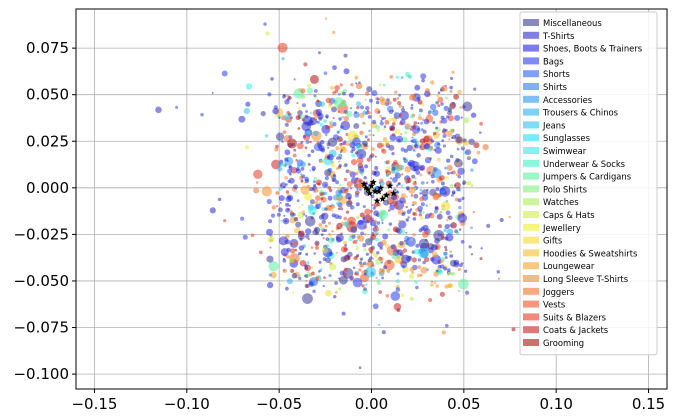 The width and height of the screenshot is (675, 419). Describe the element at coordinates (553, 61) in the screenshot. I see `legend-label: Bags` at that location.